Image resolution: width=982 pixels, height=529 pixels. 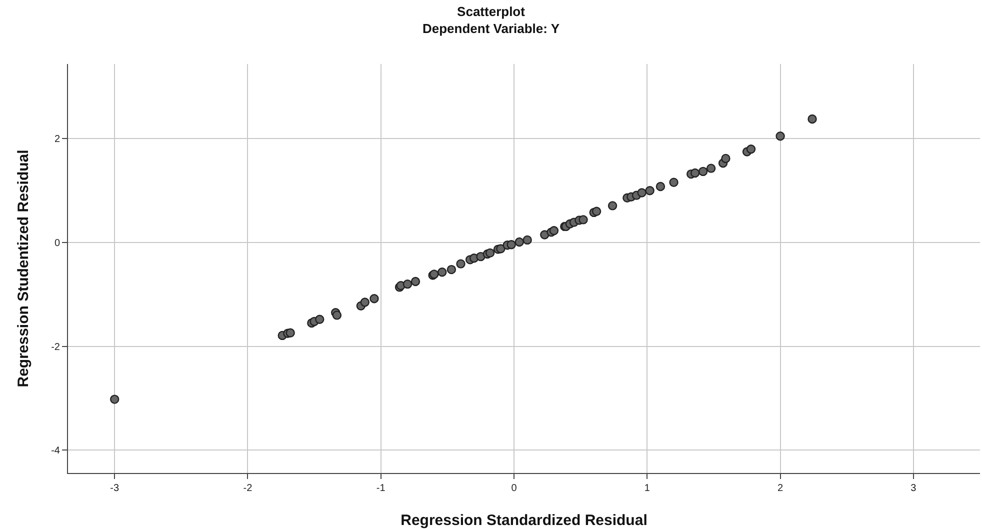 I want to click on chart-title: Scatterplot, so click(x=491, y=11).